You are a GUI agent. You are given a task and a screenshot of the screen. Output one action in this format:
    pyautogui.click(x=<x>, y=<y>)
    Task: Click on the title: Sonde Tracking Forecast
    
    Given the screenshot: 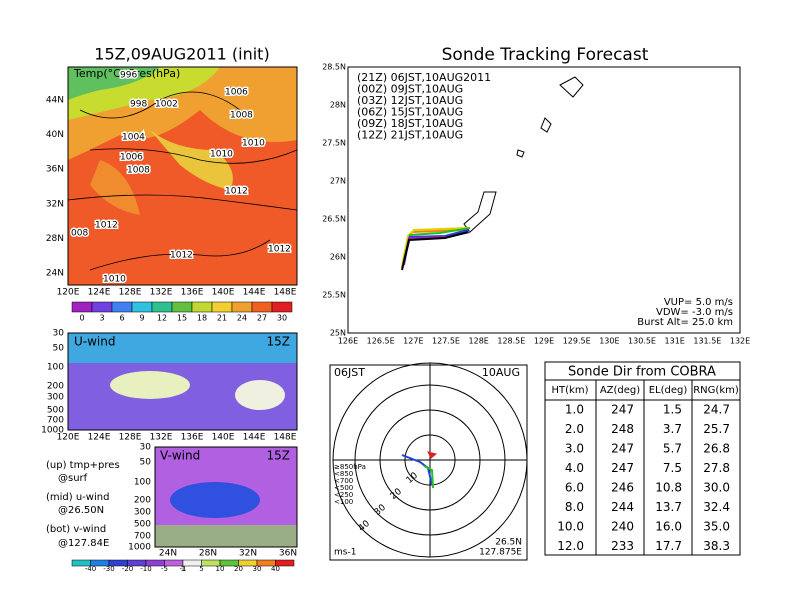 What is the action you would take?
    pyautogui.click(x=545, y=55)
    